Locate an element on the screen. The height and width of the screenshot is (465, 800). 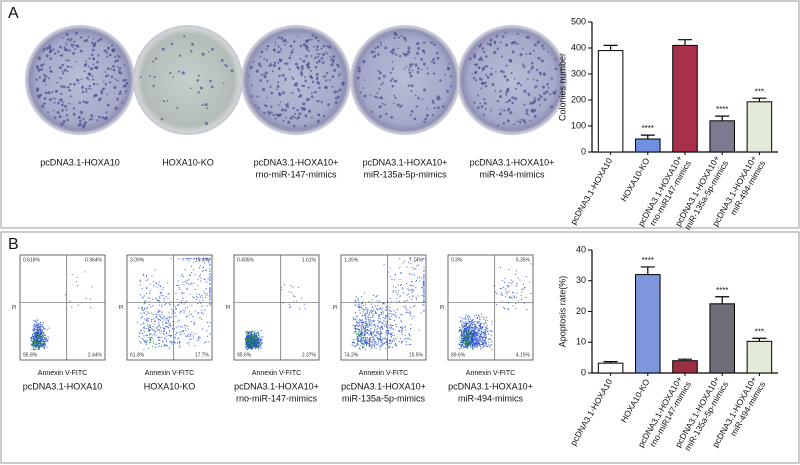
flow-x-label: Annexin V-FITC is located at coordinates (276, 373).